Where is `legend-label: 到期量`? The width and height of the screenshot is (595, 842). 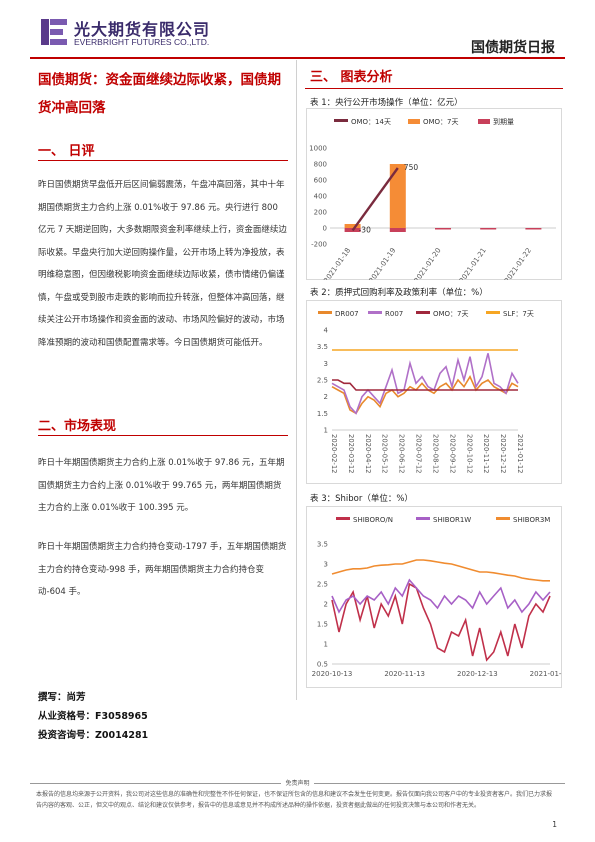 legend-label: 到期量 is located at coordinates (503, 122).